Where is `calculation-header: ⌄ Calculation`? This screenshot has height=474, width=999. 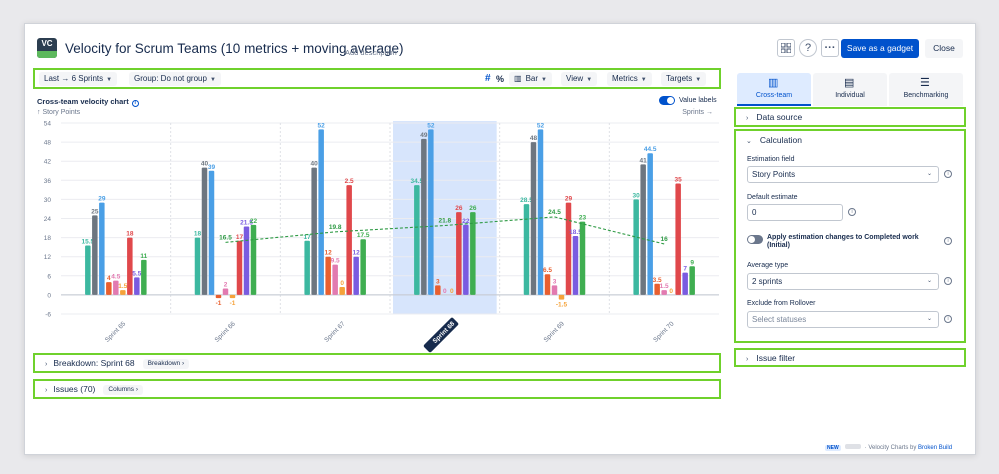 calculation-header: ⌄ Calculation is located at coordinates (850, 141).